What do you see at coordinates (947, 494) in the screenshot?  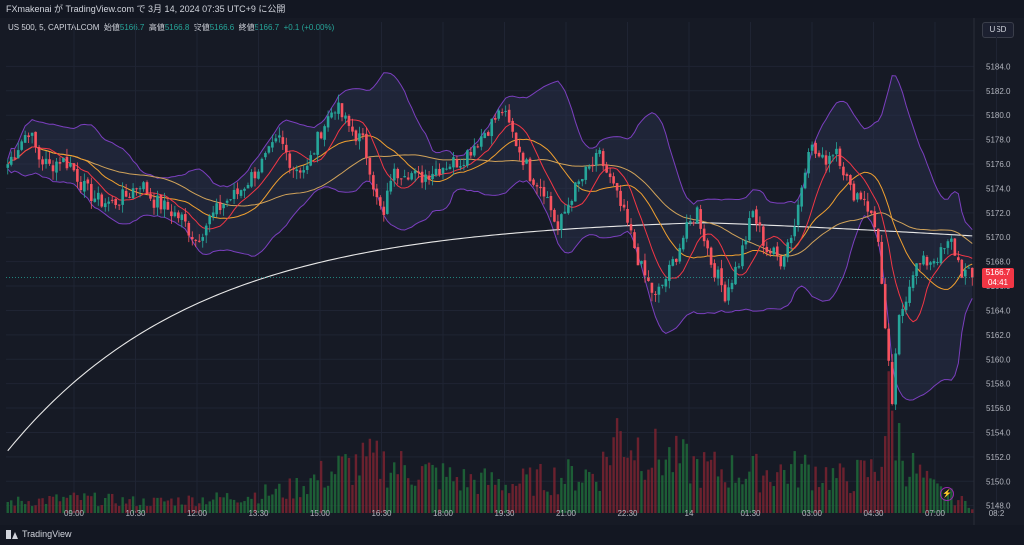 I see `flash-icon: ⚡` at bounding box center [947, 494].